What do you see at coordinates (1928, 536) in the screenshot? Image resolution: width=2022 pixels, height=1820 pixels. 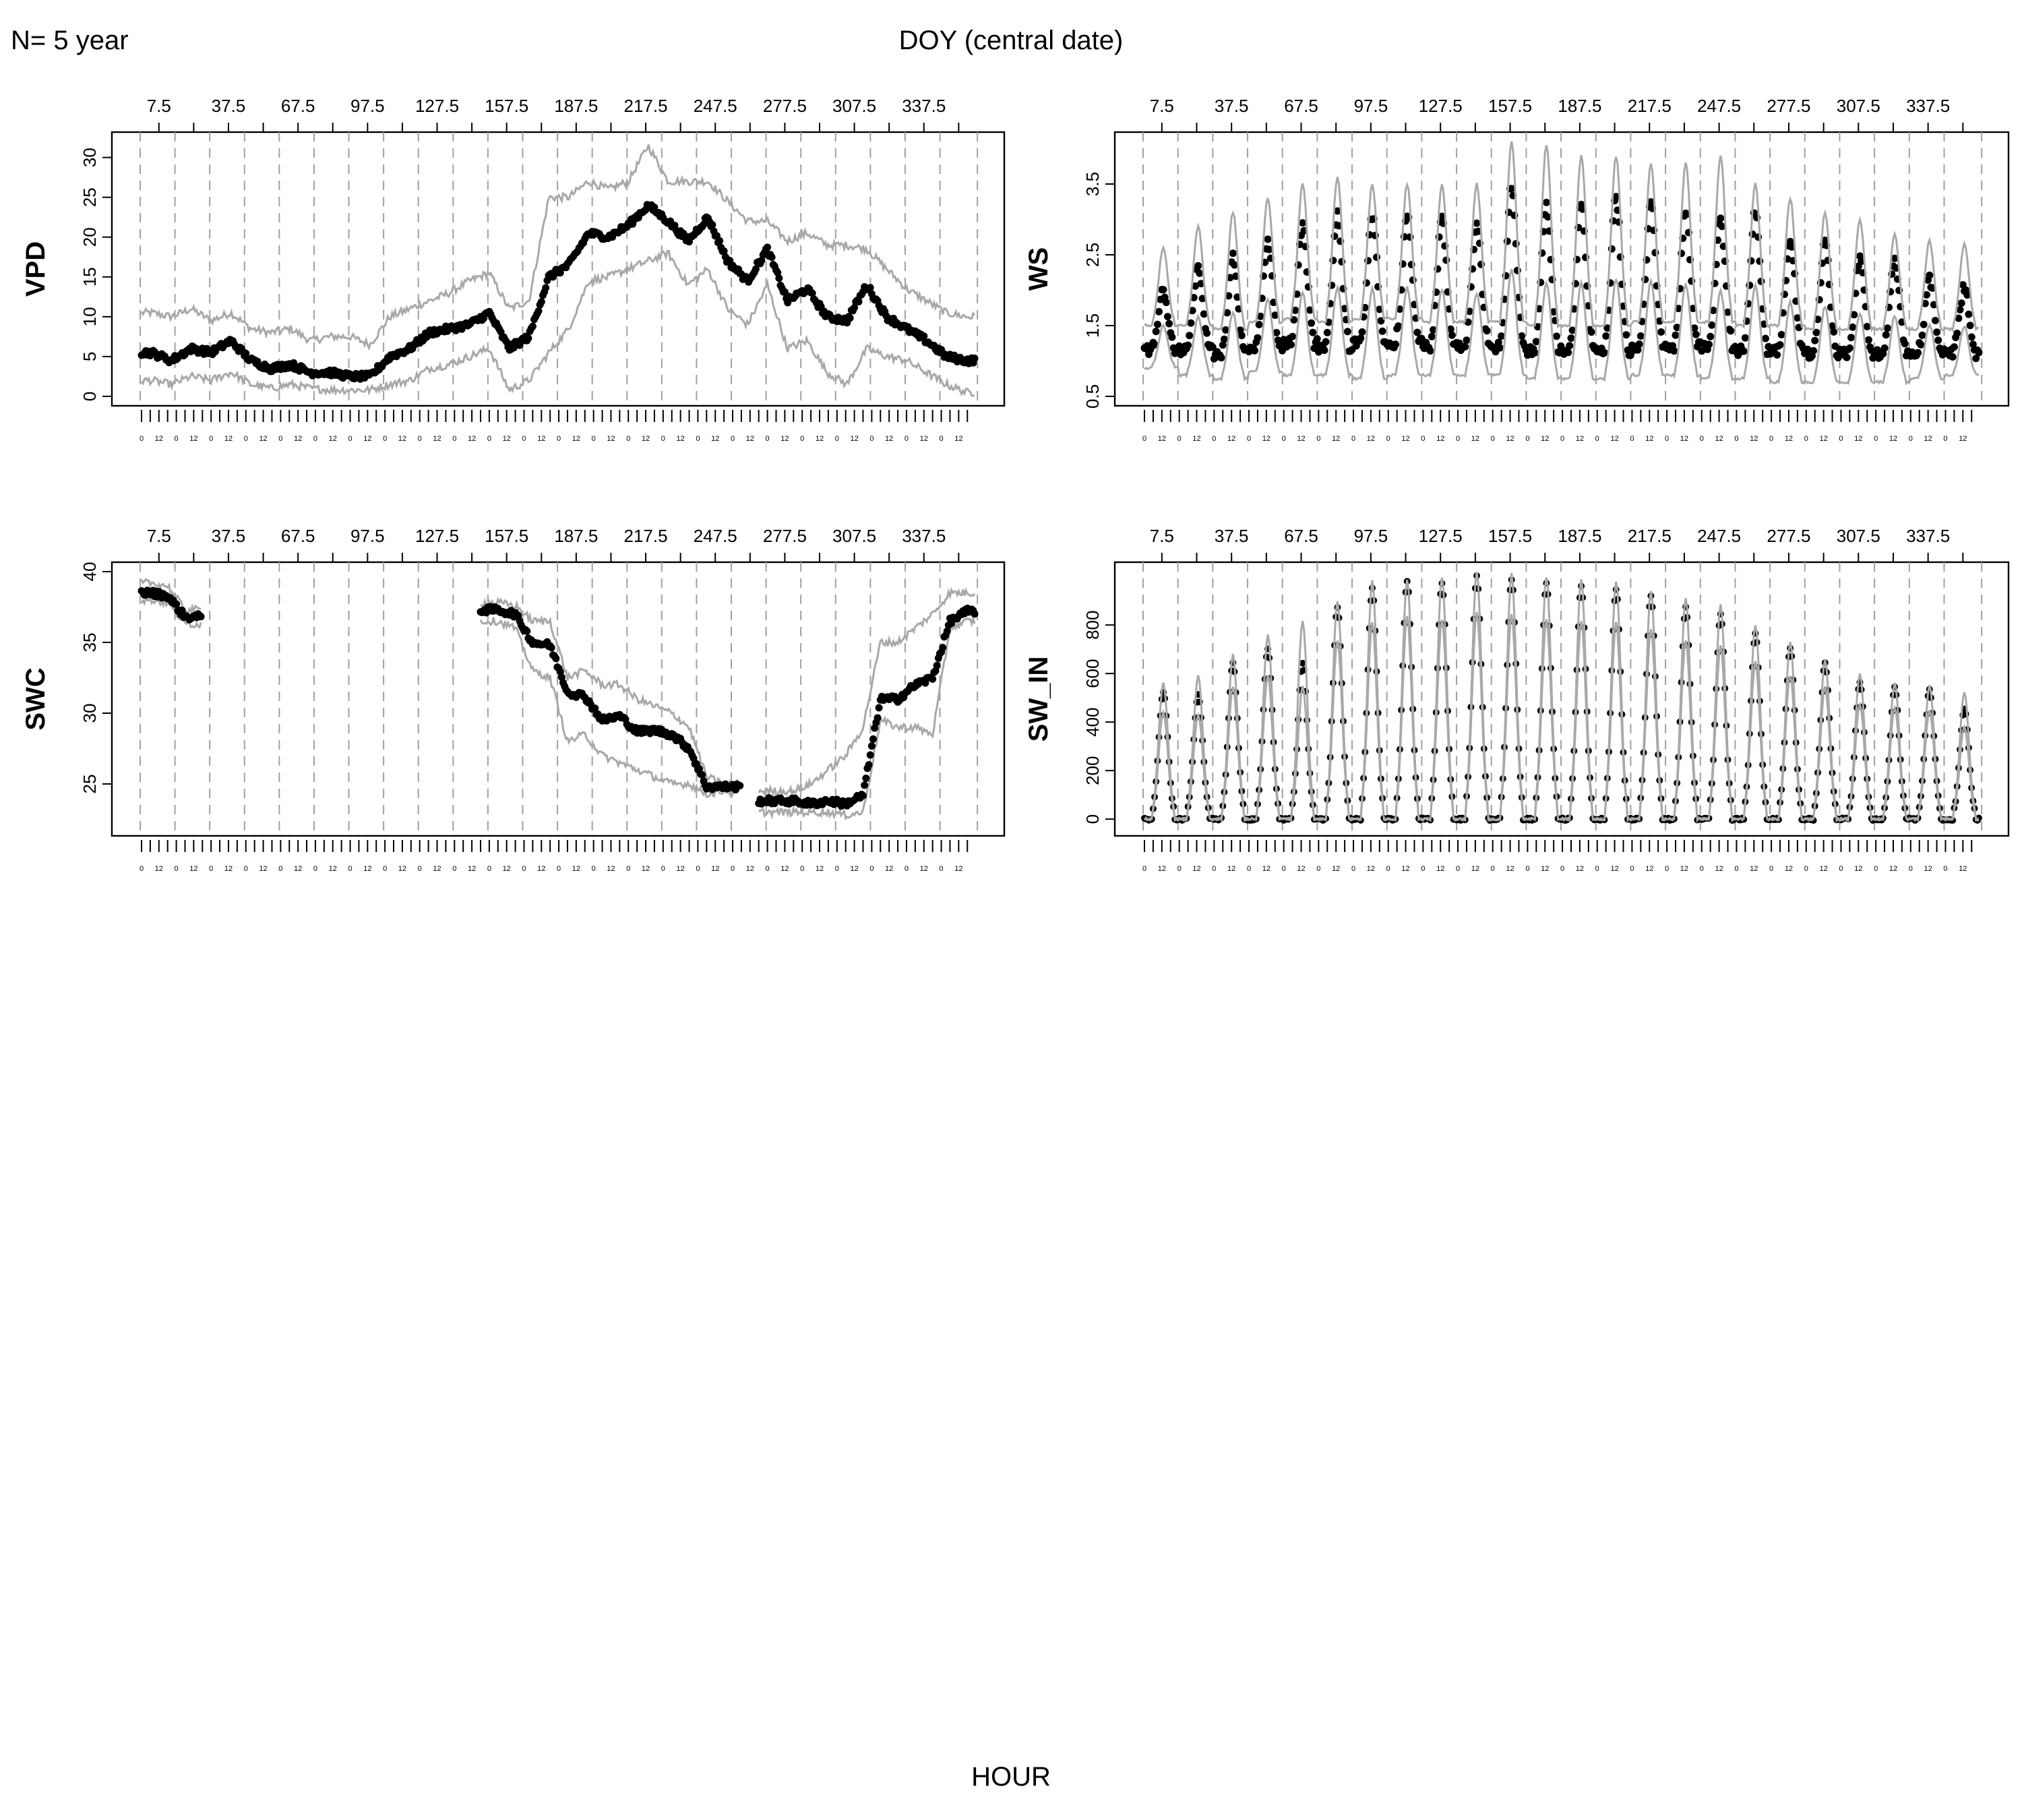 I see `sw-in-doy-label: 337.5` at bounding box center [1928, 536].